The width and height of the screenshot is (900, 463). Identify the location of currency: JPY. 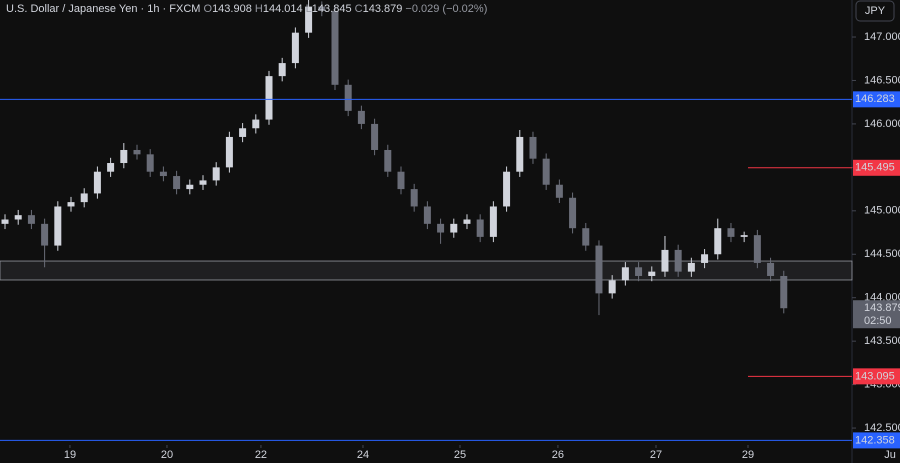
(875, 11).